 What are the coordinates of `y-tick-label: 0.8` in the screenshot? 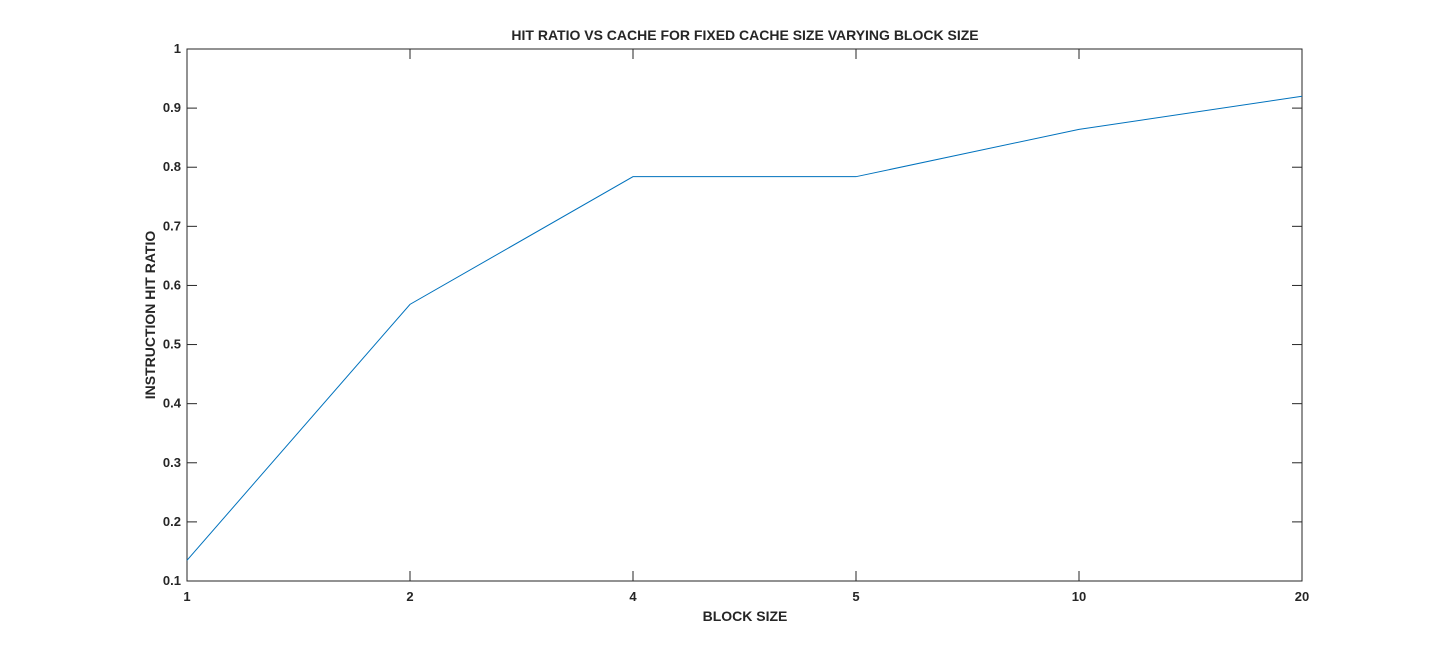 It's located at (172, 166).